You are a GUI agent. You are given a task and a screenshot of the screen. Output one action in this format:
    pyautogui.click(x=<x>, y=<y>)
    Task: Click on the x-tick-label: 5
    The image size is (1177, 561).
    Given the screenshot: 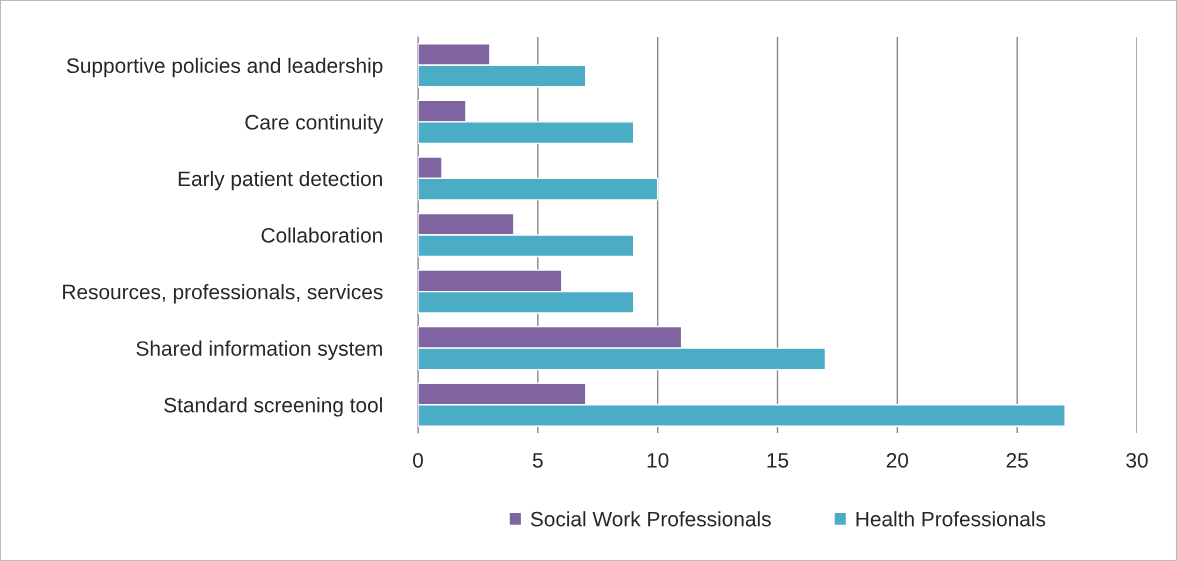 What is the action you would take?
    pyautogui.click(x=537, y=460)
    